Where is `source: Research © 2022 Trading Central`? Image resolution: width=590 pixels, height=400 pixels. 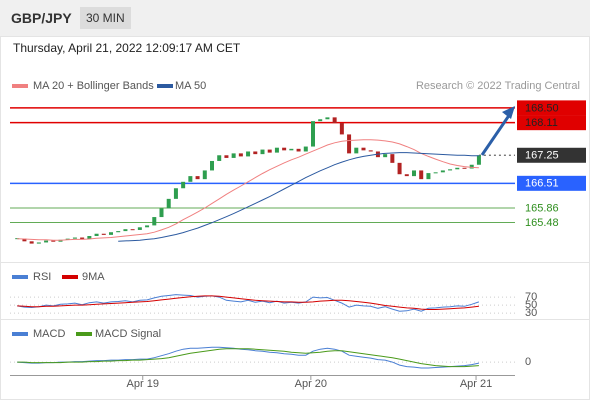 source: Research © 2022 Trading Central is located at coordinates (498, 86).